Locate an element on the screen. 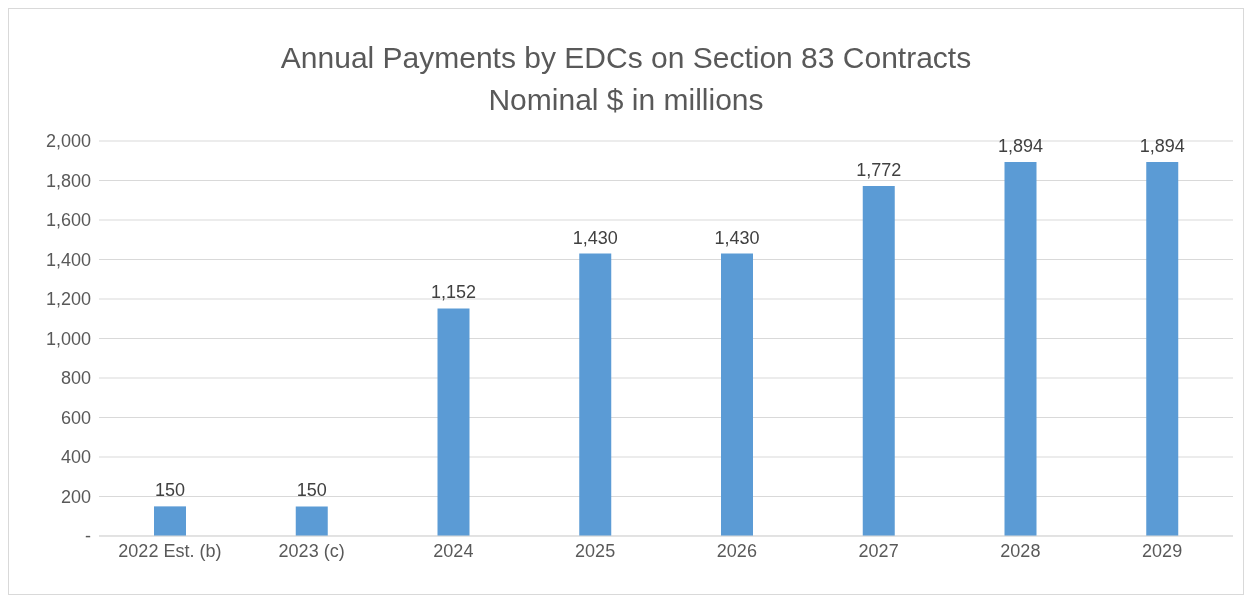 The image size is (1252, 603). y-tick-label: 1,600 is located at coordinates (68, 220).